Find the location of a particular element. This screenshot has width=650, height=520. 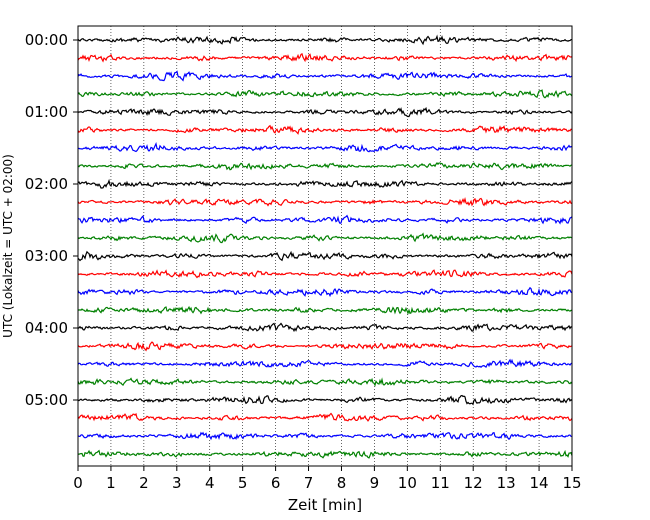

y-tick-label-5: 05:00 is located at coordinates (46, 400).